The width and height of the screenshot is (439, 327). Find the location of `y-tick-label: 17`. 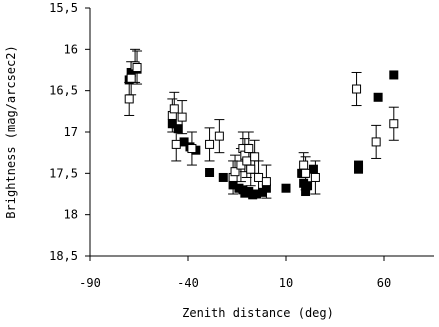

y-tick-label: 17 is located at coordinates (71, 132).